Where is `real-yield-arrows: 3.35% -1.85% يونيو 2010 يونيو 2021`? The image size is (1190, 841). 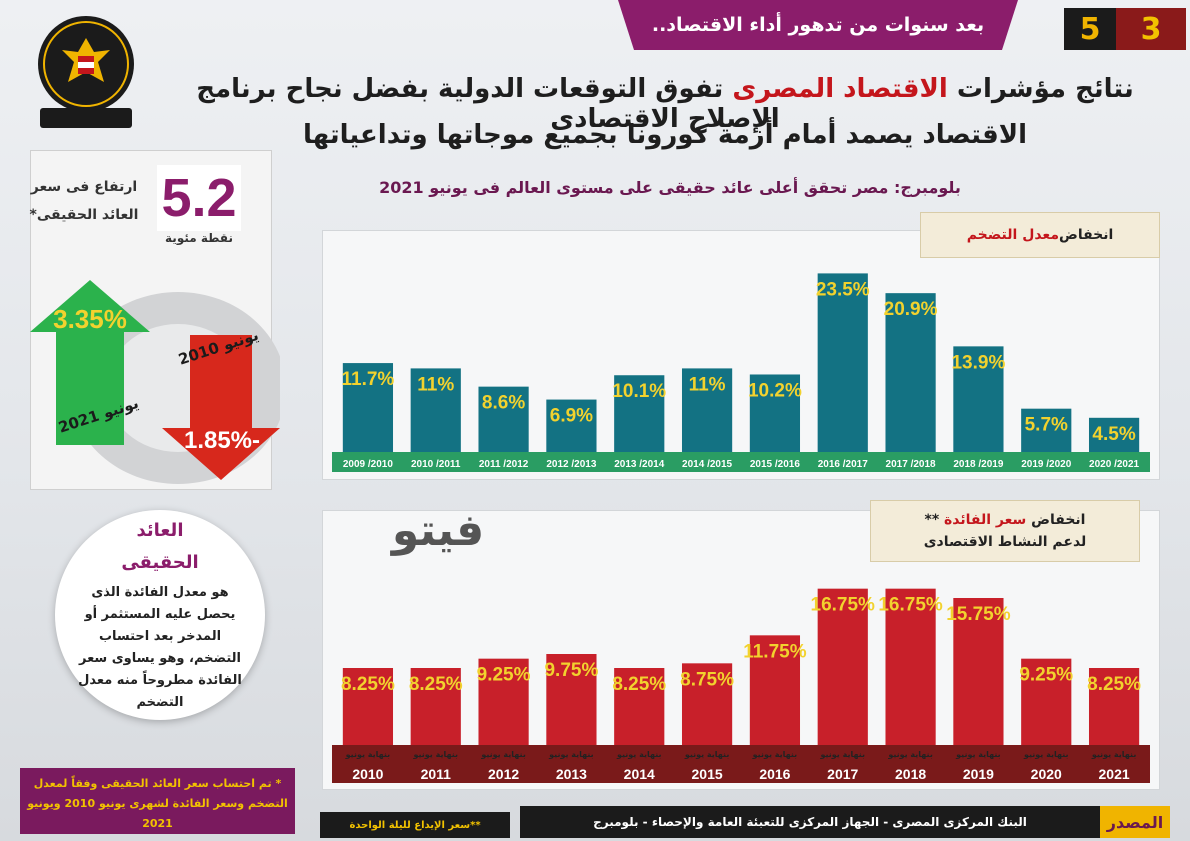 real-yield-arrows: 3.35% -1.85% يونيو 2010 يونيو 2021 is located at coordinates (155, 382).